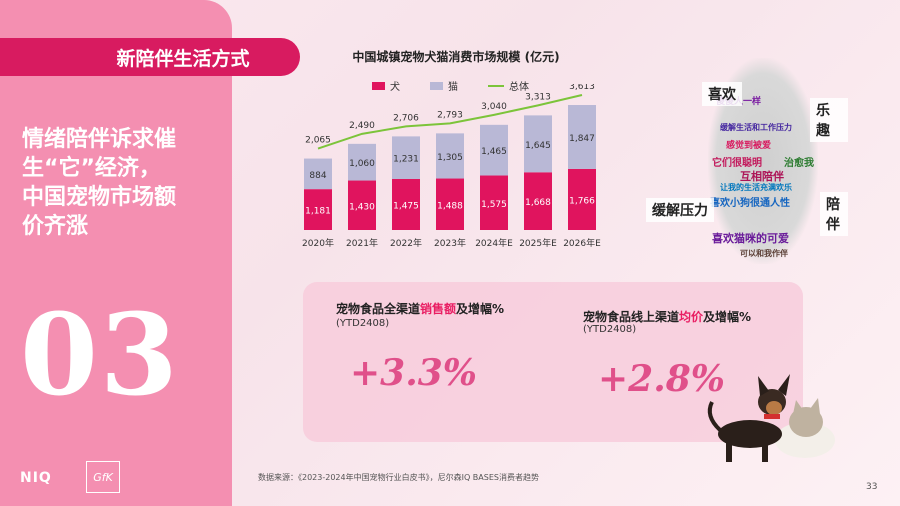 The height and width of the screenshot is (506, 900). I want to click on metric-value: +2.8%, so click(662, 379).